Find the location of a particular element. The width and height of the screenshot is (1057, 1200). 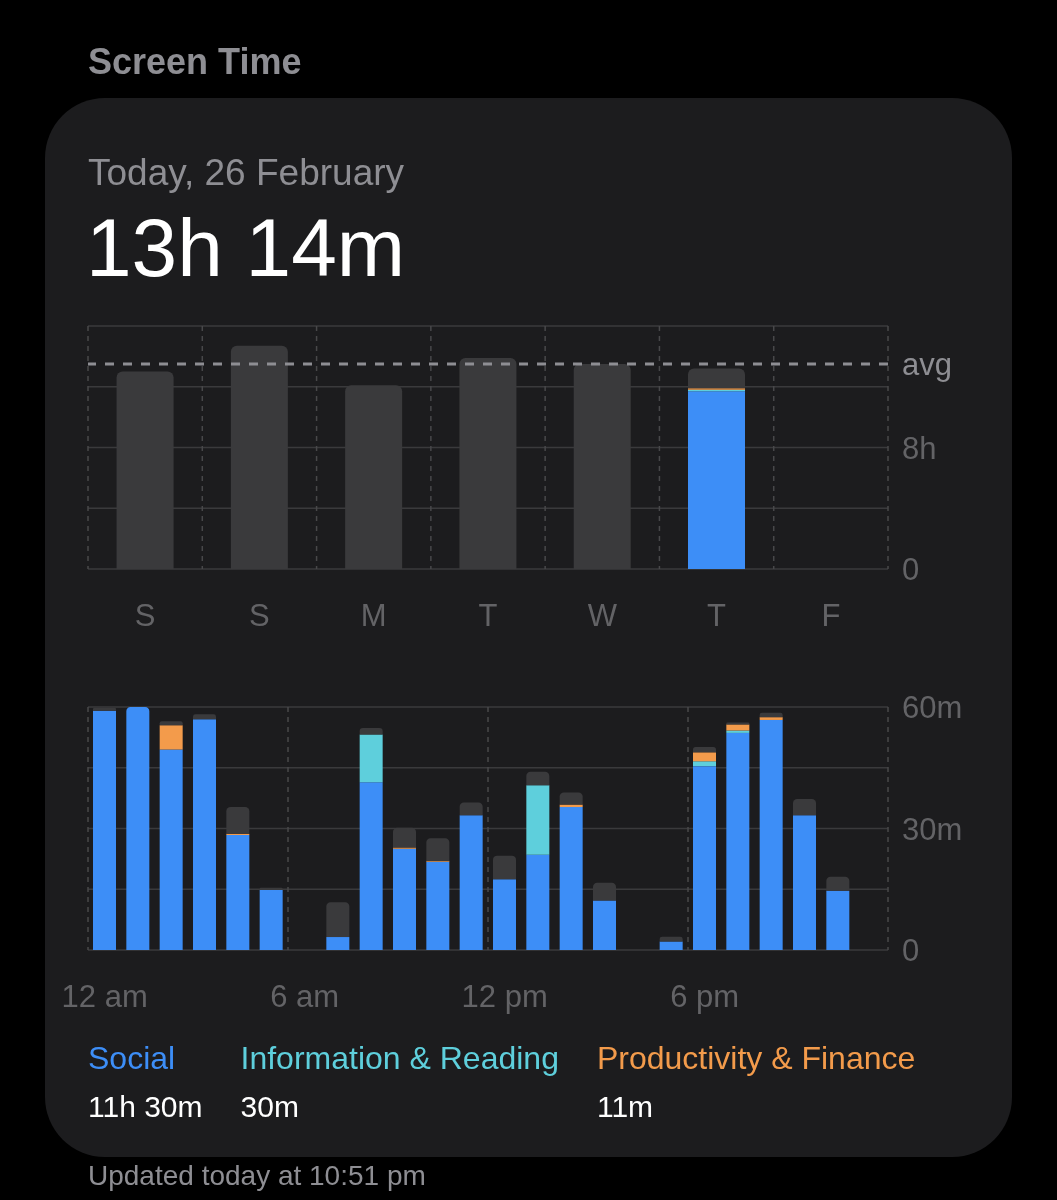

x-tick-label: 12 am is located at coordinates (104, 996).